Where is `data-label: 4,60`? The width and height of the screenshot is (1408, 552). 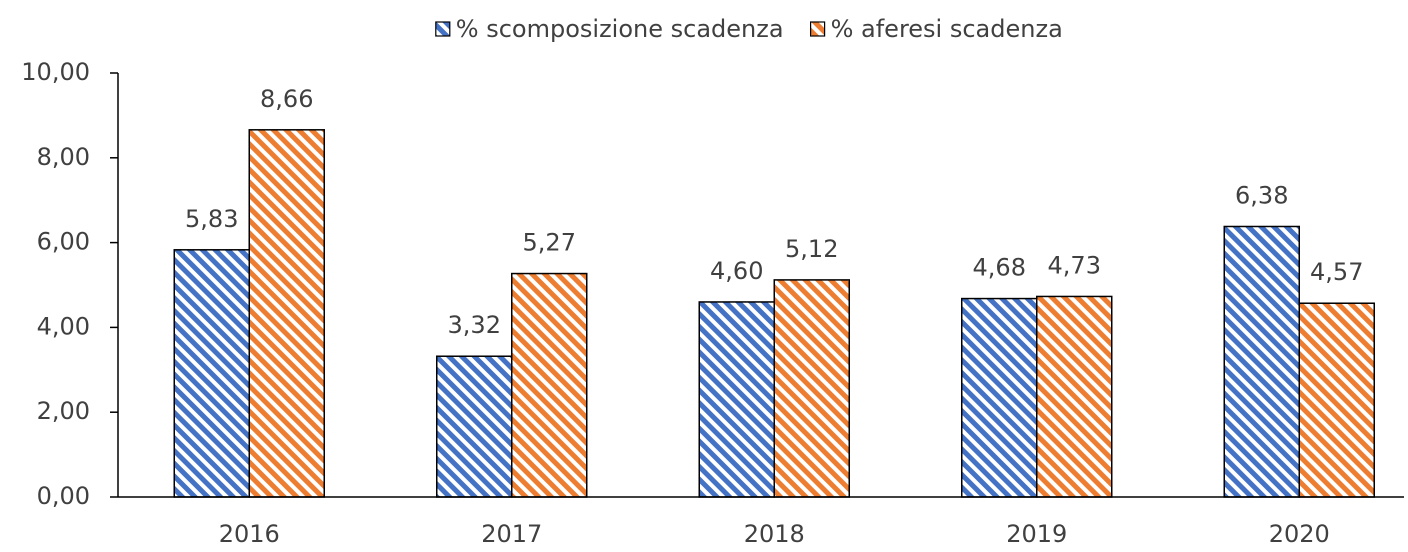
data-label: 4,60 is located at coordinates (736, 271).